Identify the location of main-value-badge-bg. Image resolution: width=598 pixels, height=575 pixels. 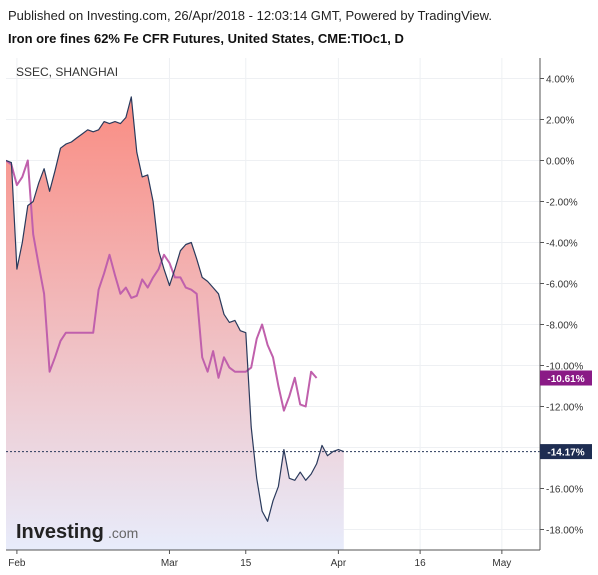
(566, 452).